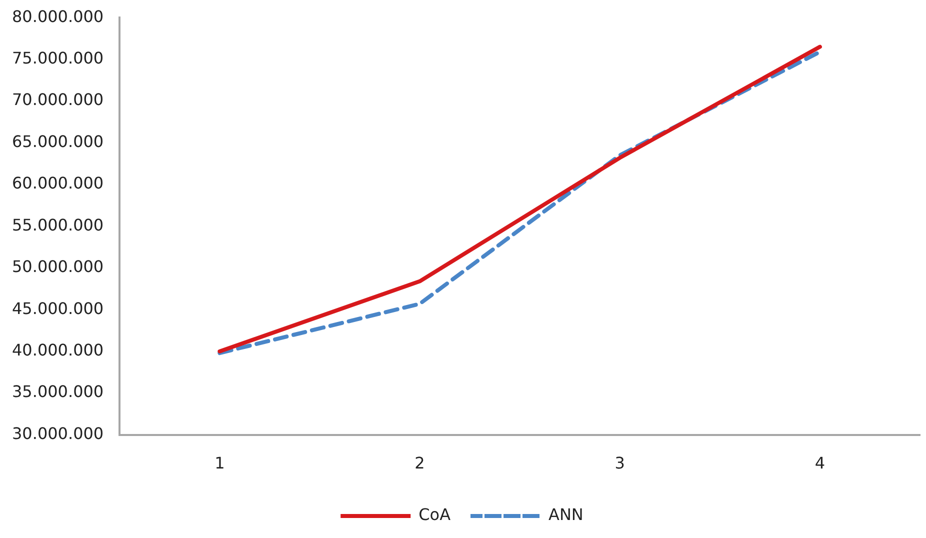  What do you see at coordinates (419, 463) in the screenshot?
I see `x-tick-label: 2` at bounding box center [419, 463].